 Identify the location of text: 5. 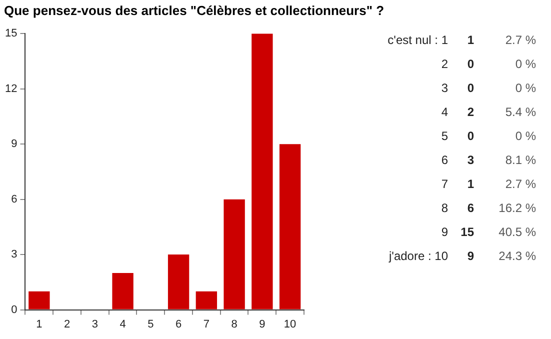
(444, 136).